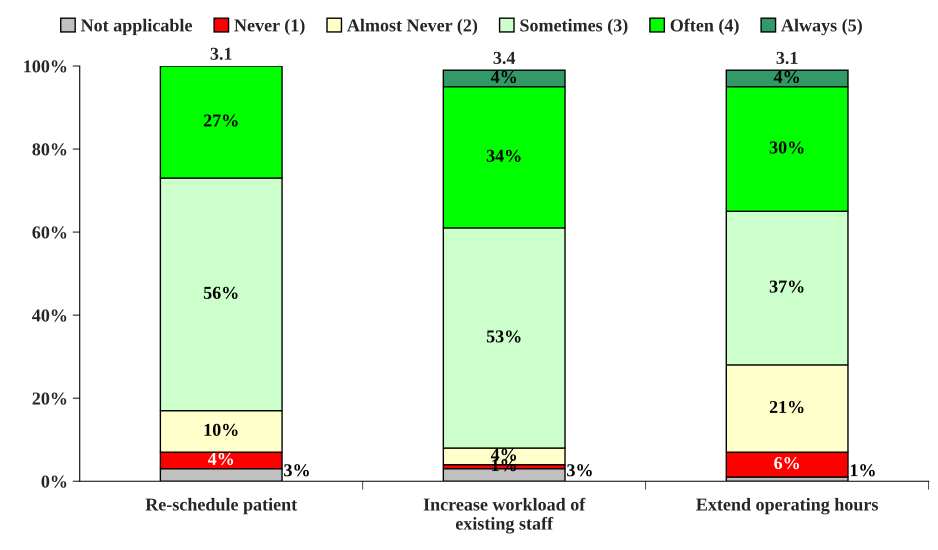  I want to click on data-label: 6%, so click(786, 463).